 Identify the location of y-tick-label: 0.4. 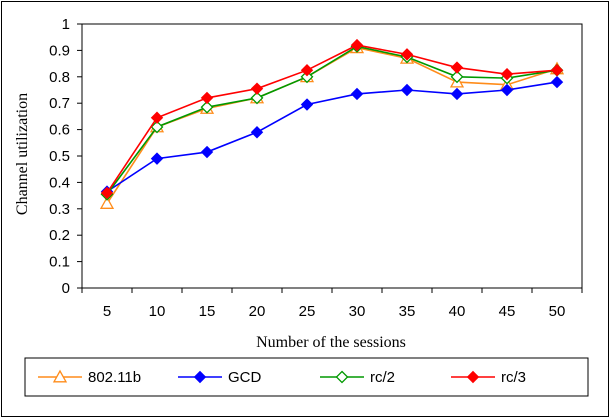
(59, 182).